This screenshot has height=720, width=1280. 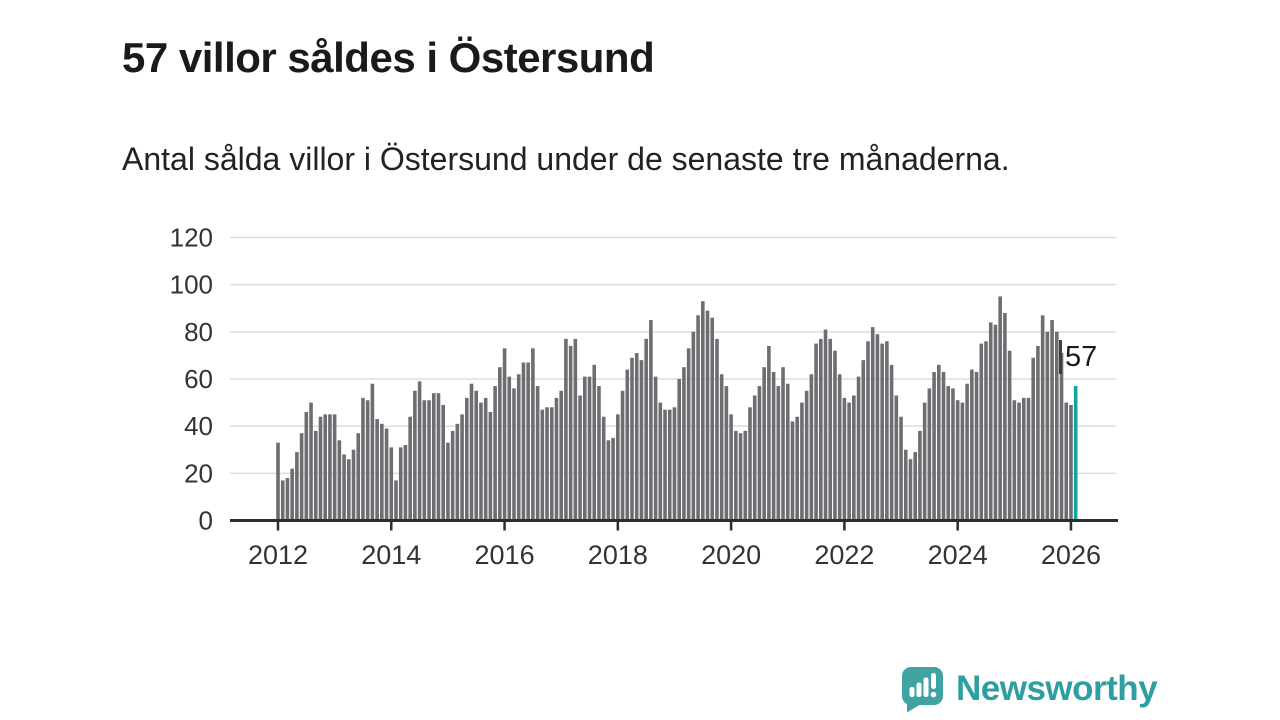 What do you see at coordinates (618, 555) in the screenshot?
I see `x-axis-tick-label: 2018` at bounding box center [618, 555].